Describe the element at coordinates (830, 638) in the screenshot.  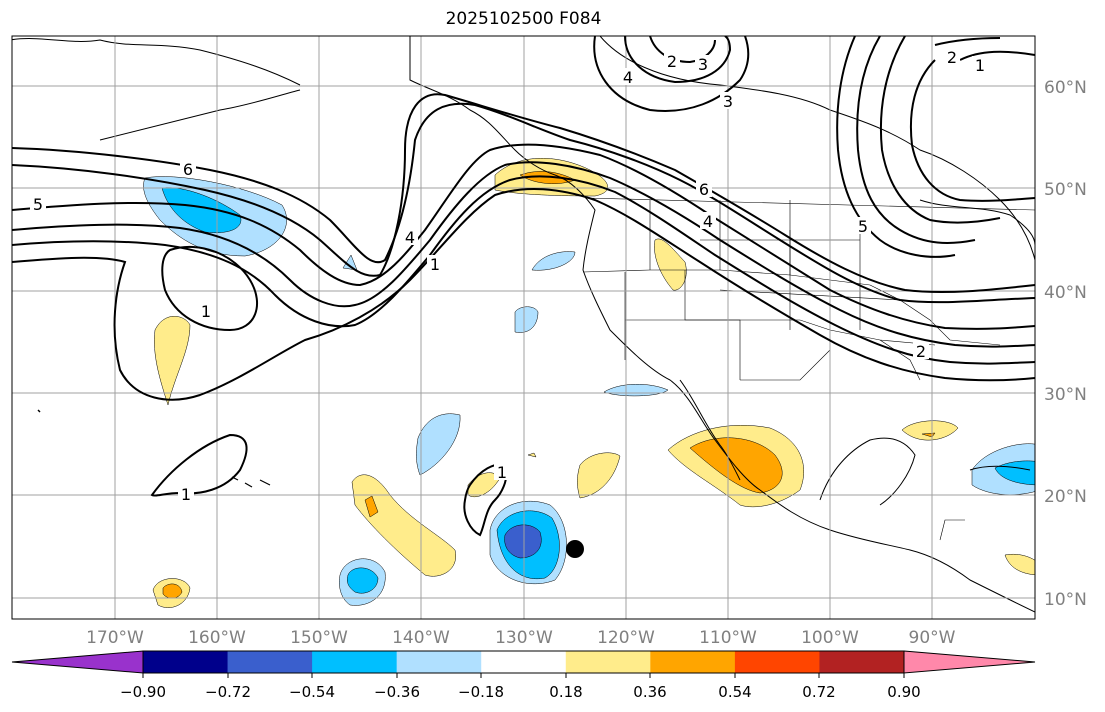
I see `lon-label: 100°W` at that location.